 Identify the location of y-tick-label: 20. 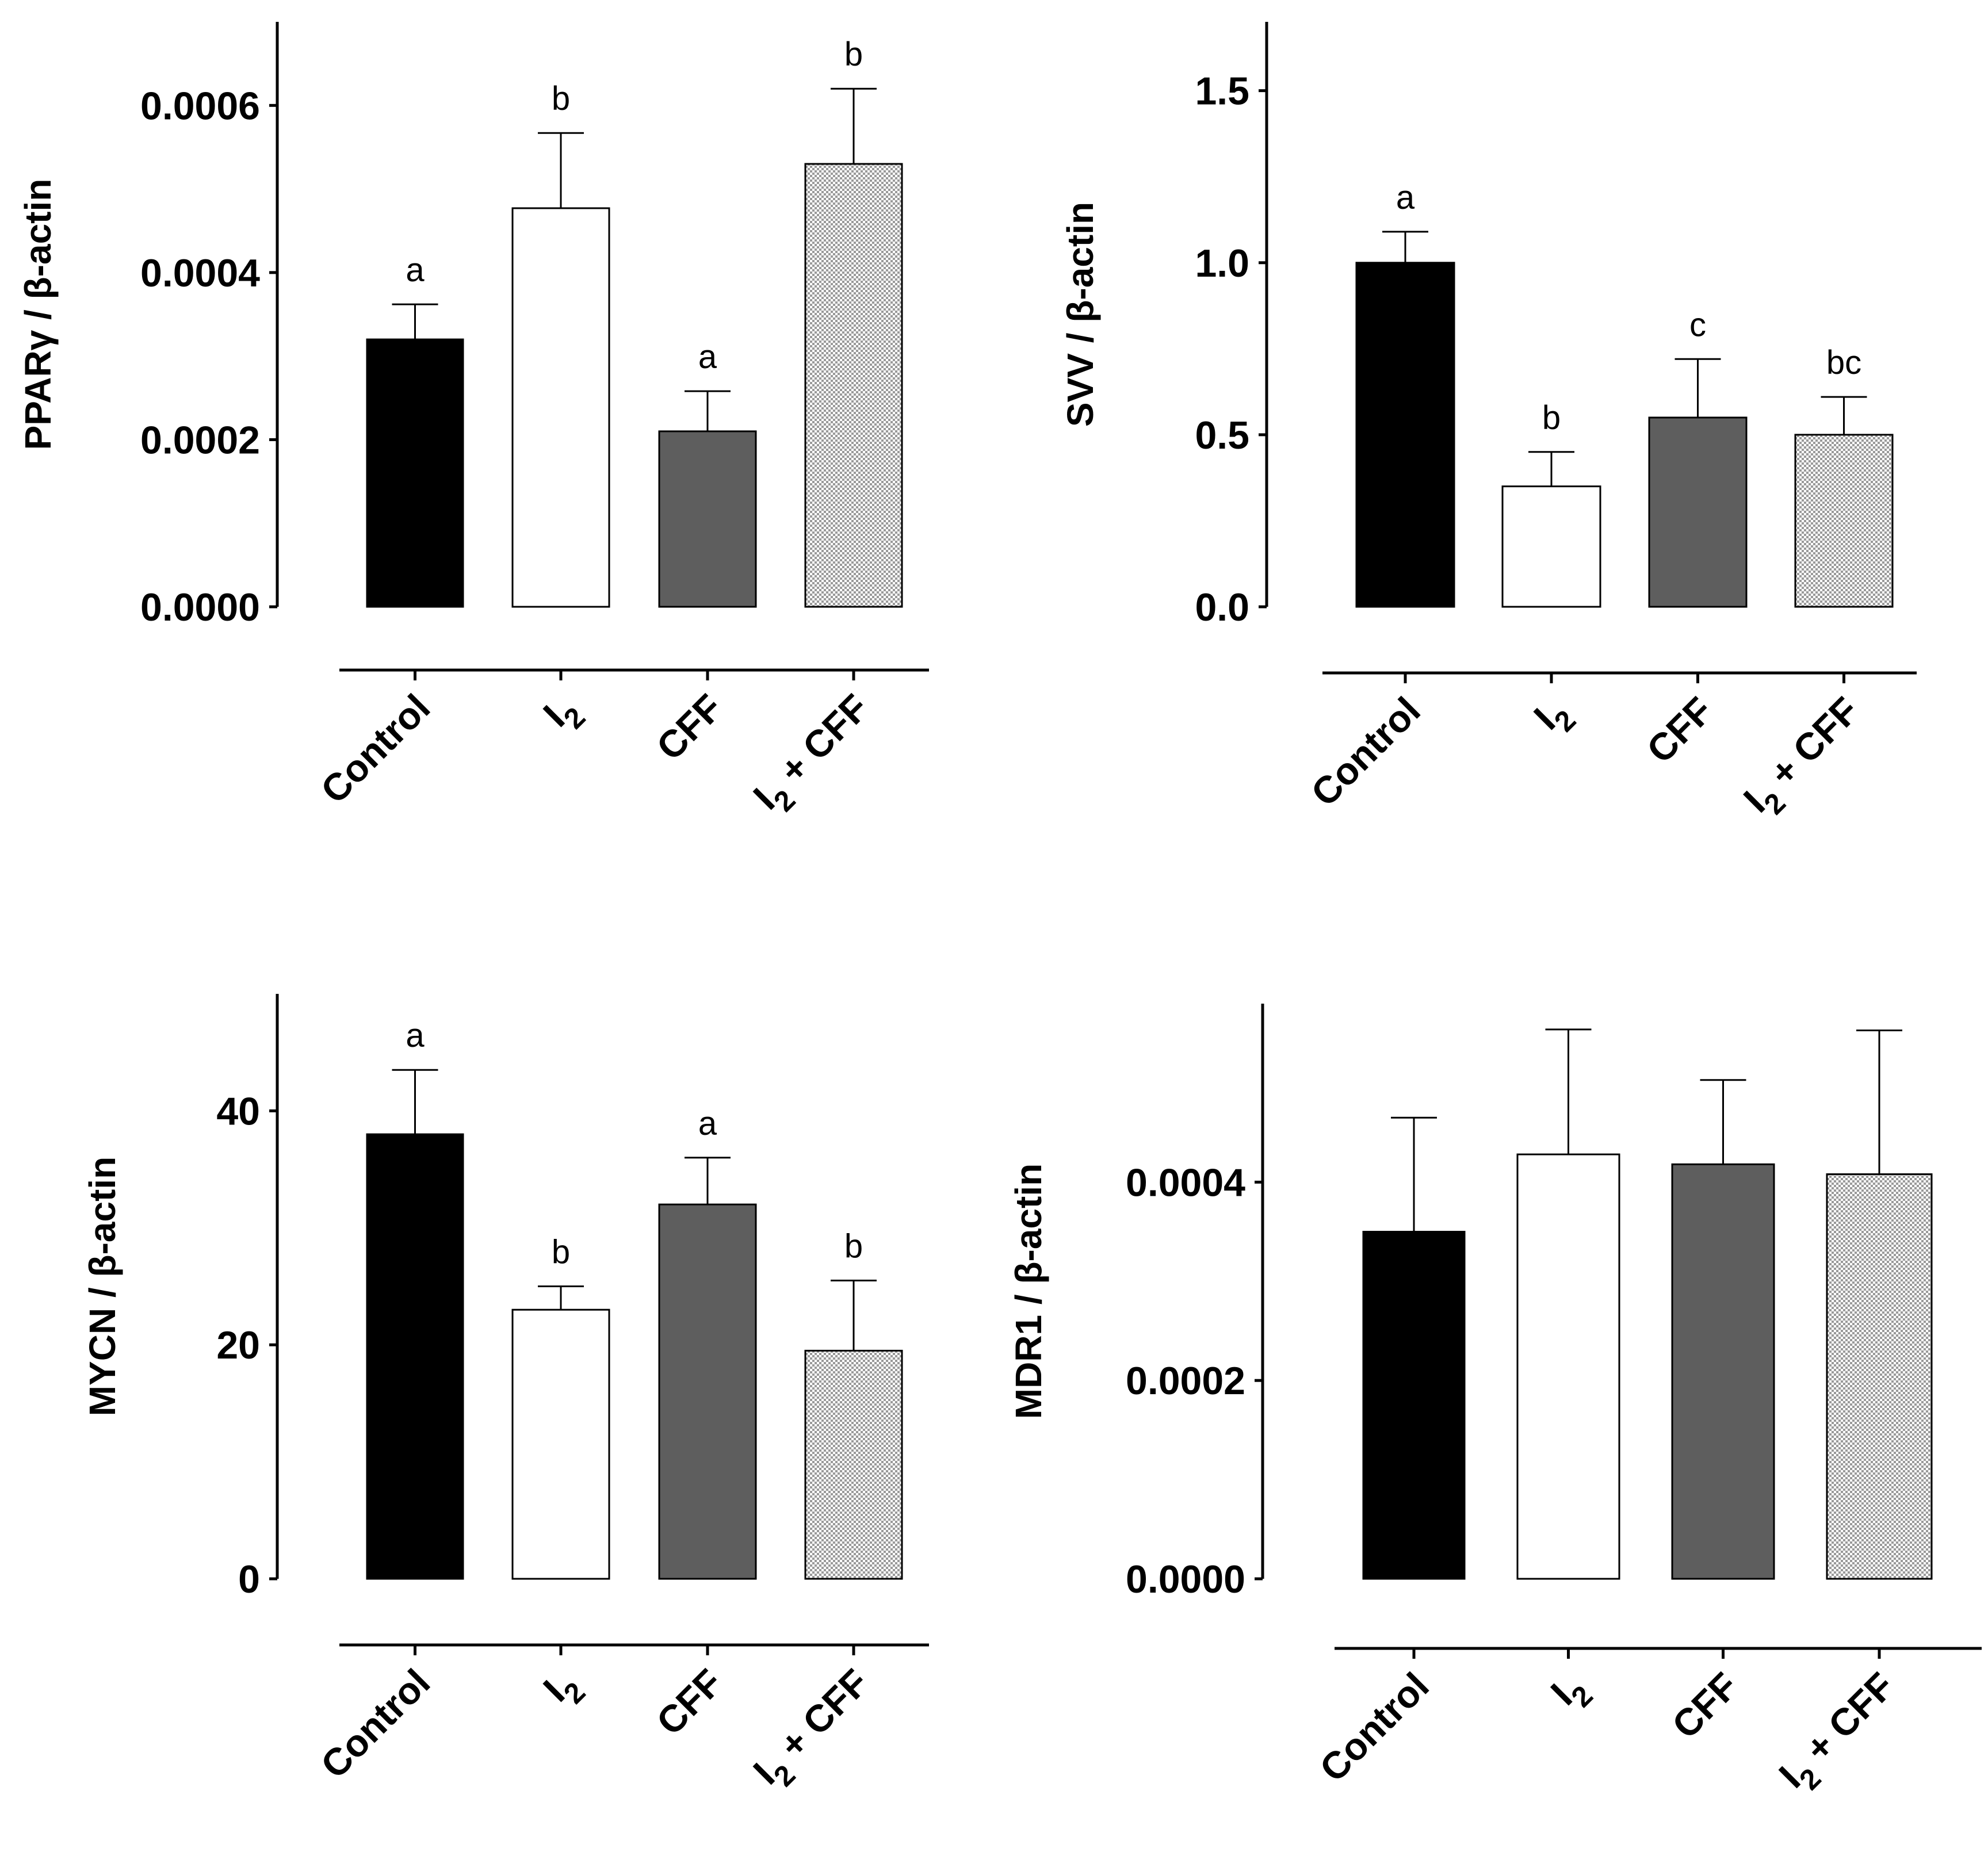
(238, 1345).